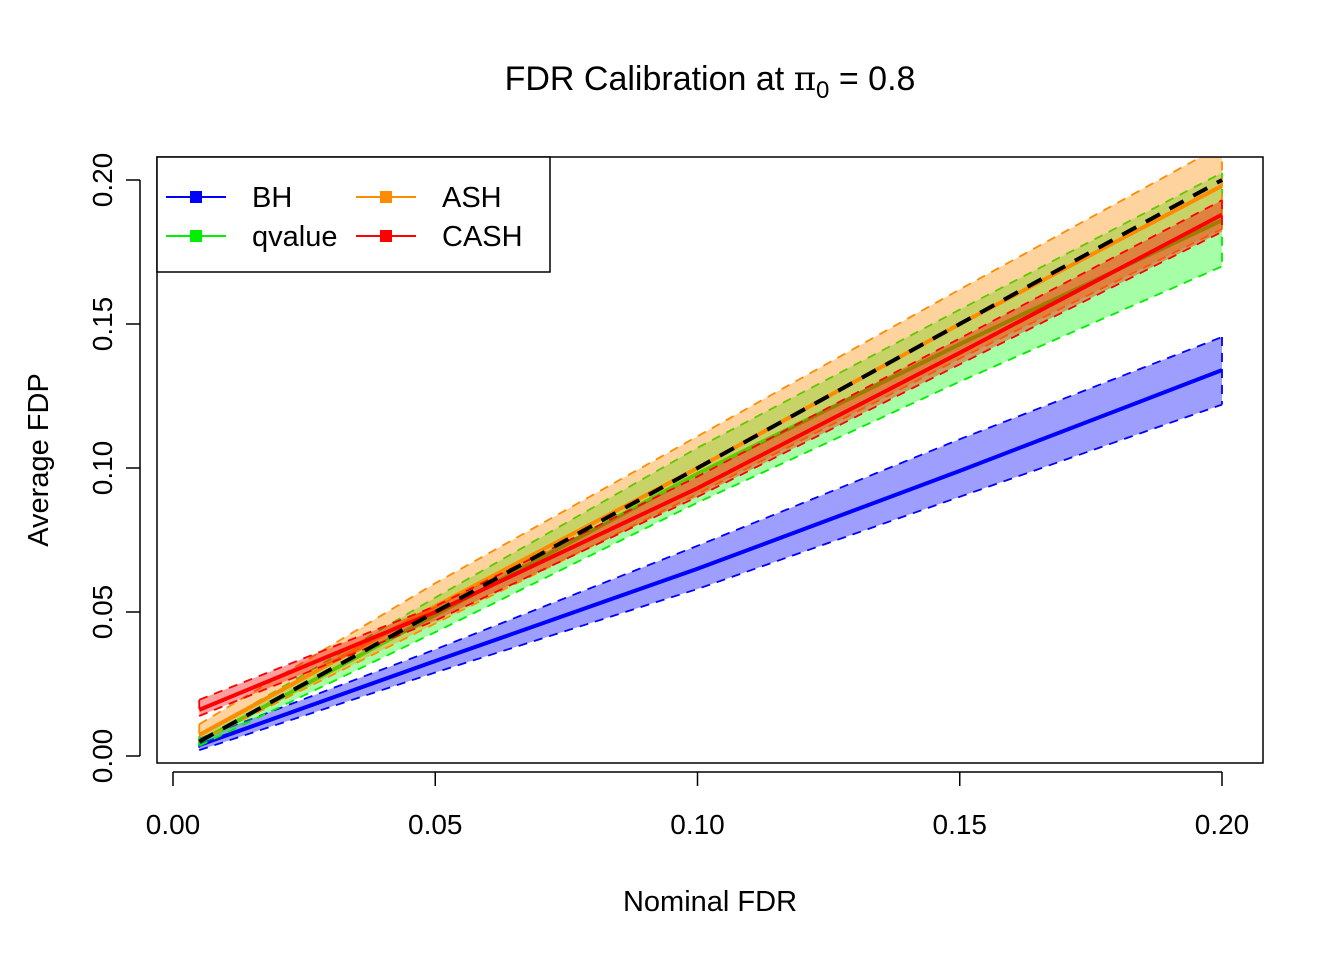 This screenshot has width=1344, height=960. What do you see at coordinates (102, 468) in the screenshot?
I see `y-tick-label: 0.10` at bounding box center [102, 468].